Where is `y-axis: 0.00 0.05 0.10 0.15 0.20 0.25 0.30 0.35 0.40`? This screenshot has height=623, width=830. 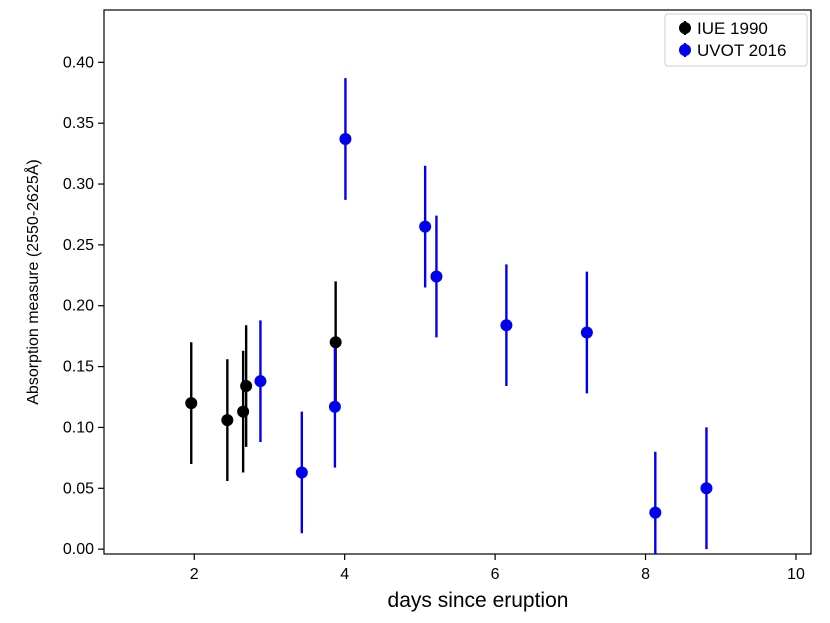
y-axis: 0.00 0.05 0.10 0.15 0.20 0.25 0.30 0.35 0.40 is located at coordinates (83, 306).